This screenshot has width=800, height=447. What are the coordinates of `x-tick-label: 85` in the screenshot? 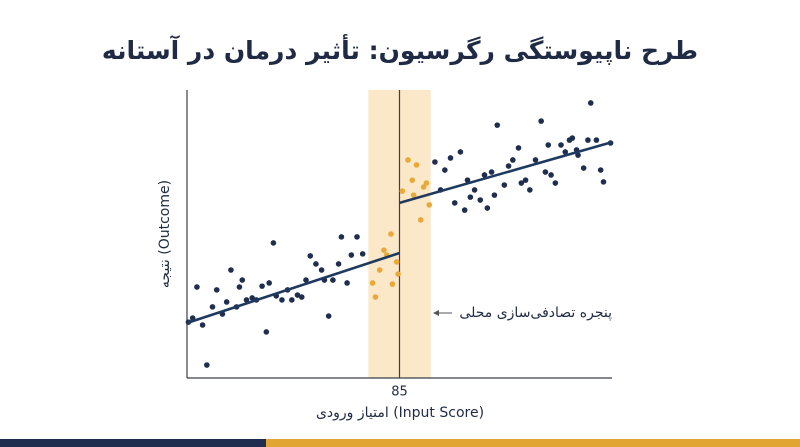 It's located at (399, 392).